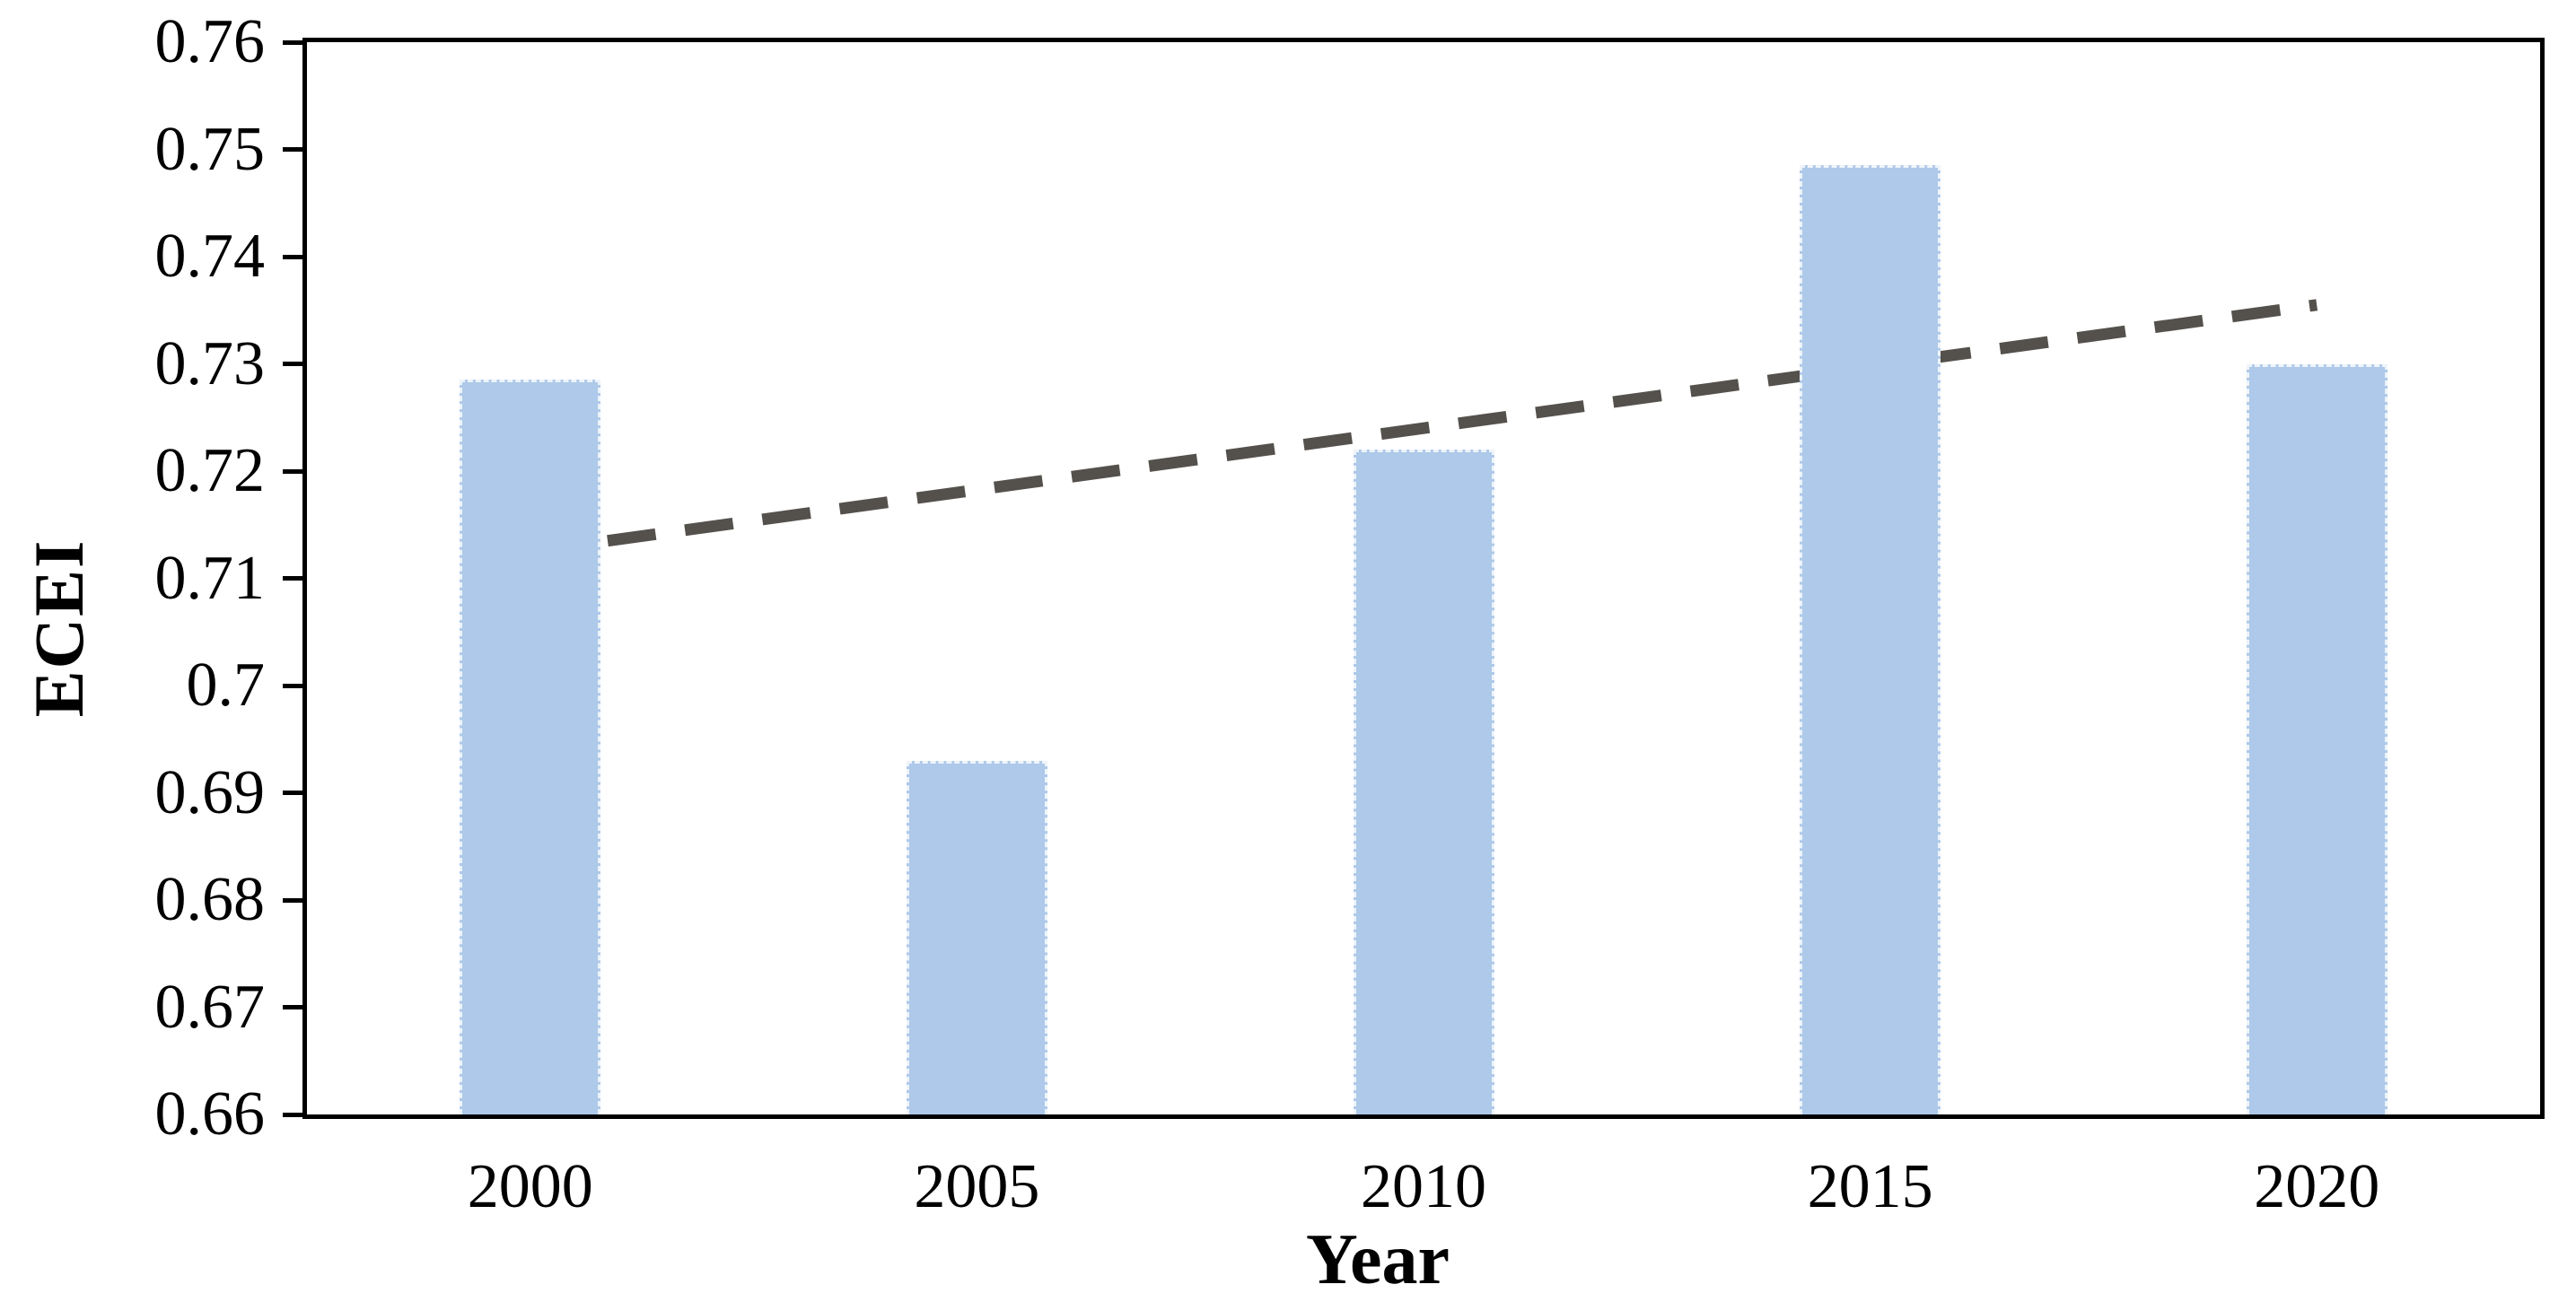 The image size is (2576, 1302). What do you see at coordinates (210, 256) in the screenshot?
I see `y-tick-label: 0.74` at bounding box center [210, 256].